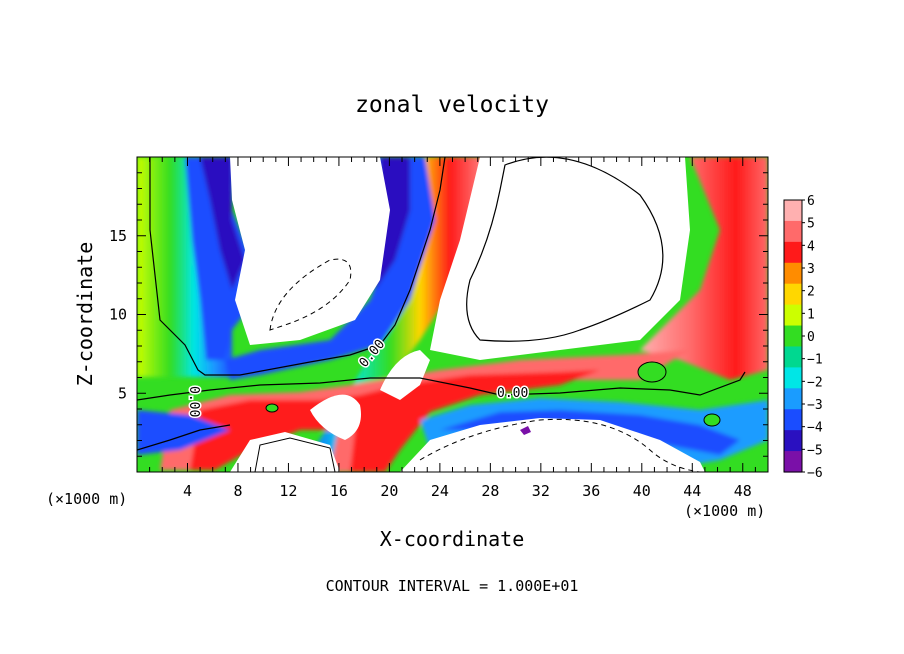 The height and width of the screenshot is (654, 904). I want to click on x-axis-label: X-coordinate, so click(452, 539).